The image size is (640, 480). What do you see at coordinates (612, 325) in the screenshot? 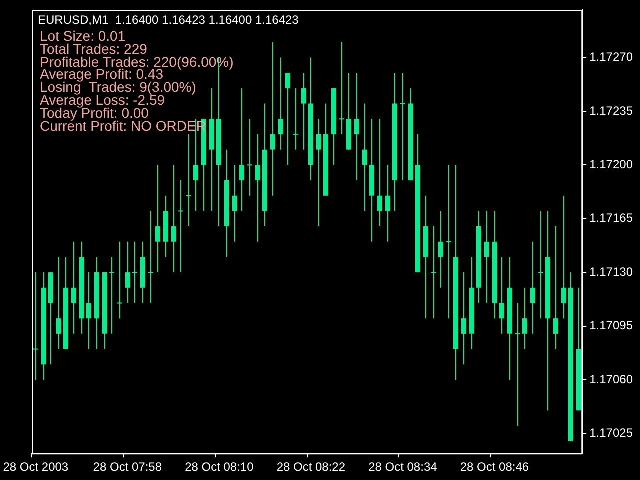
I see `y-tick-label: 1.17095` at bounding box center [612, 325].